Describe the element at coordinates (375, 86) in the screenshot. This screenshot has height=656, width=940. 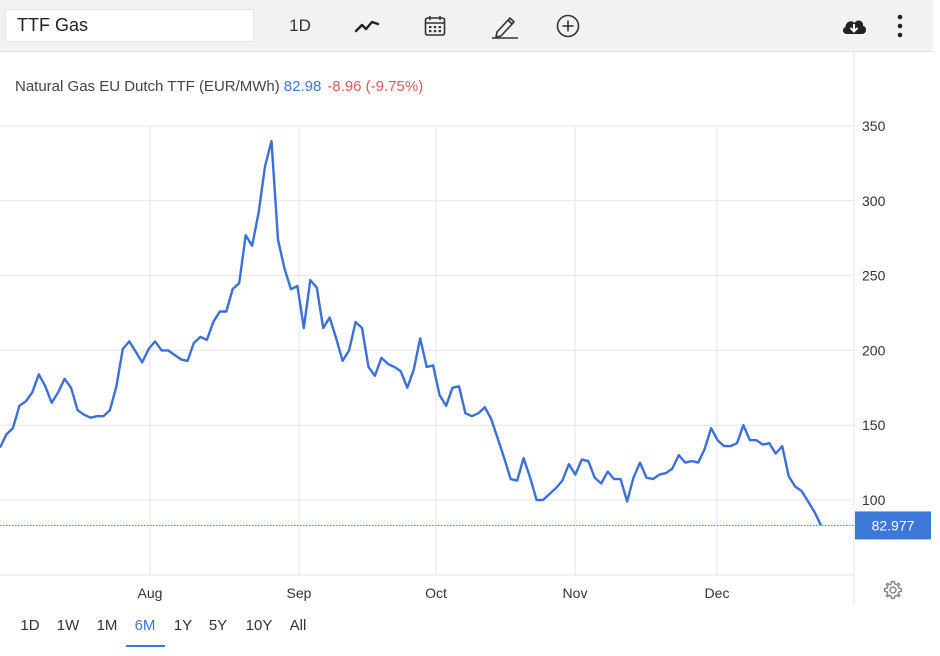
I see `legend-change: -8.96 (-9.75%)` at that location.